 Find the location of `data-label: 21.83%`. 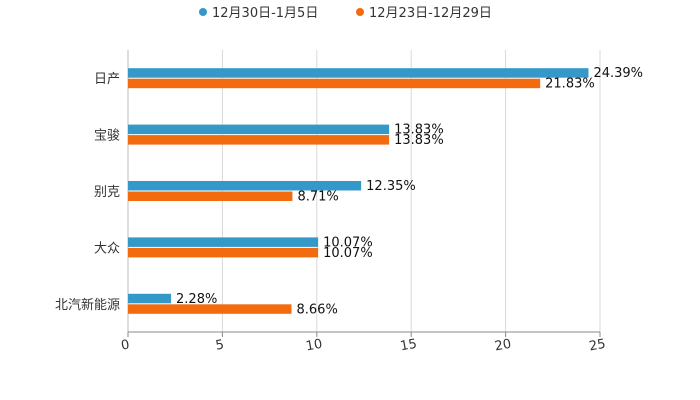

data-label: 21.83% is located at coordinates (570, 84).